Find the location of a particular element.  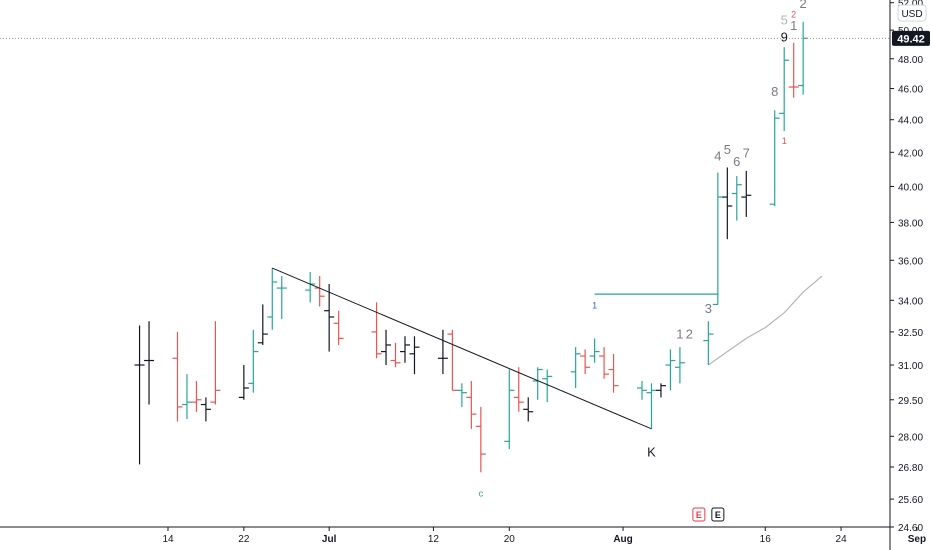

y-tick-label: 28.00 is located at coordinates (910, 437).